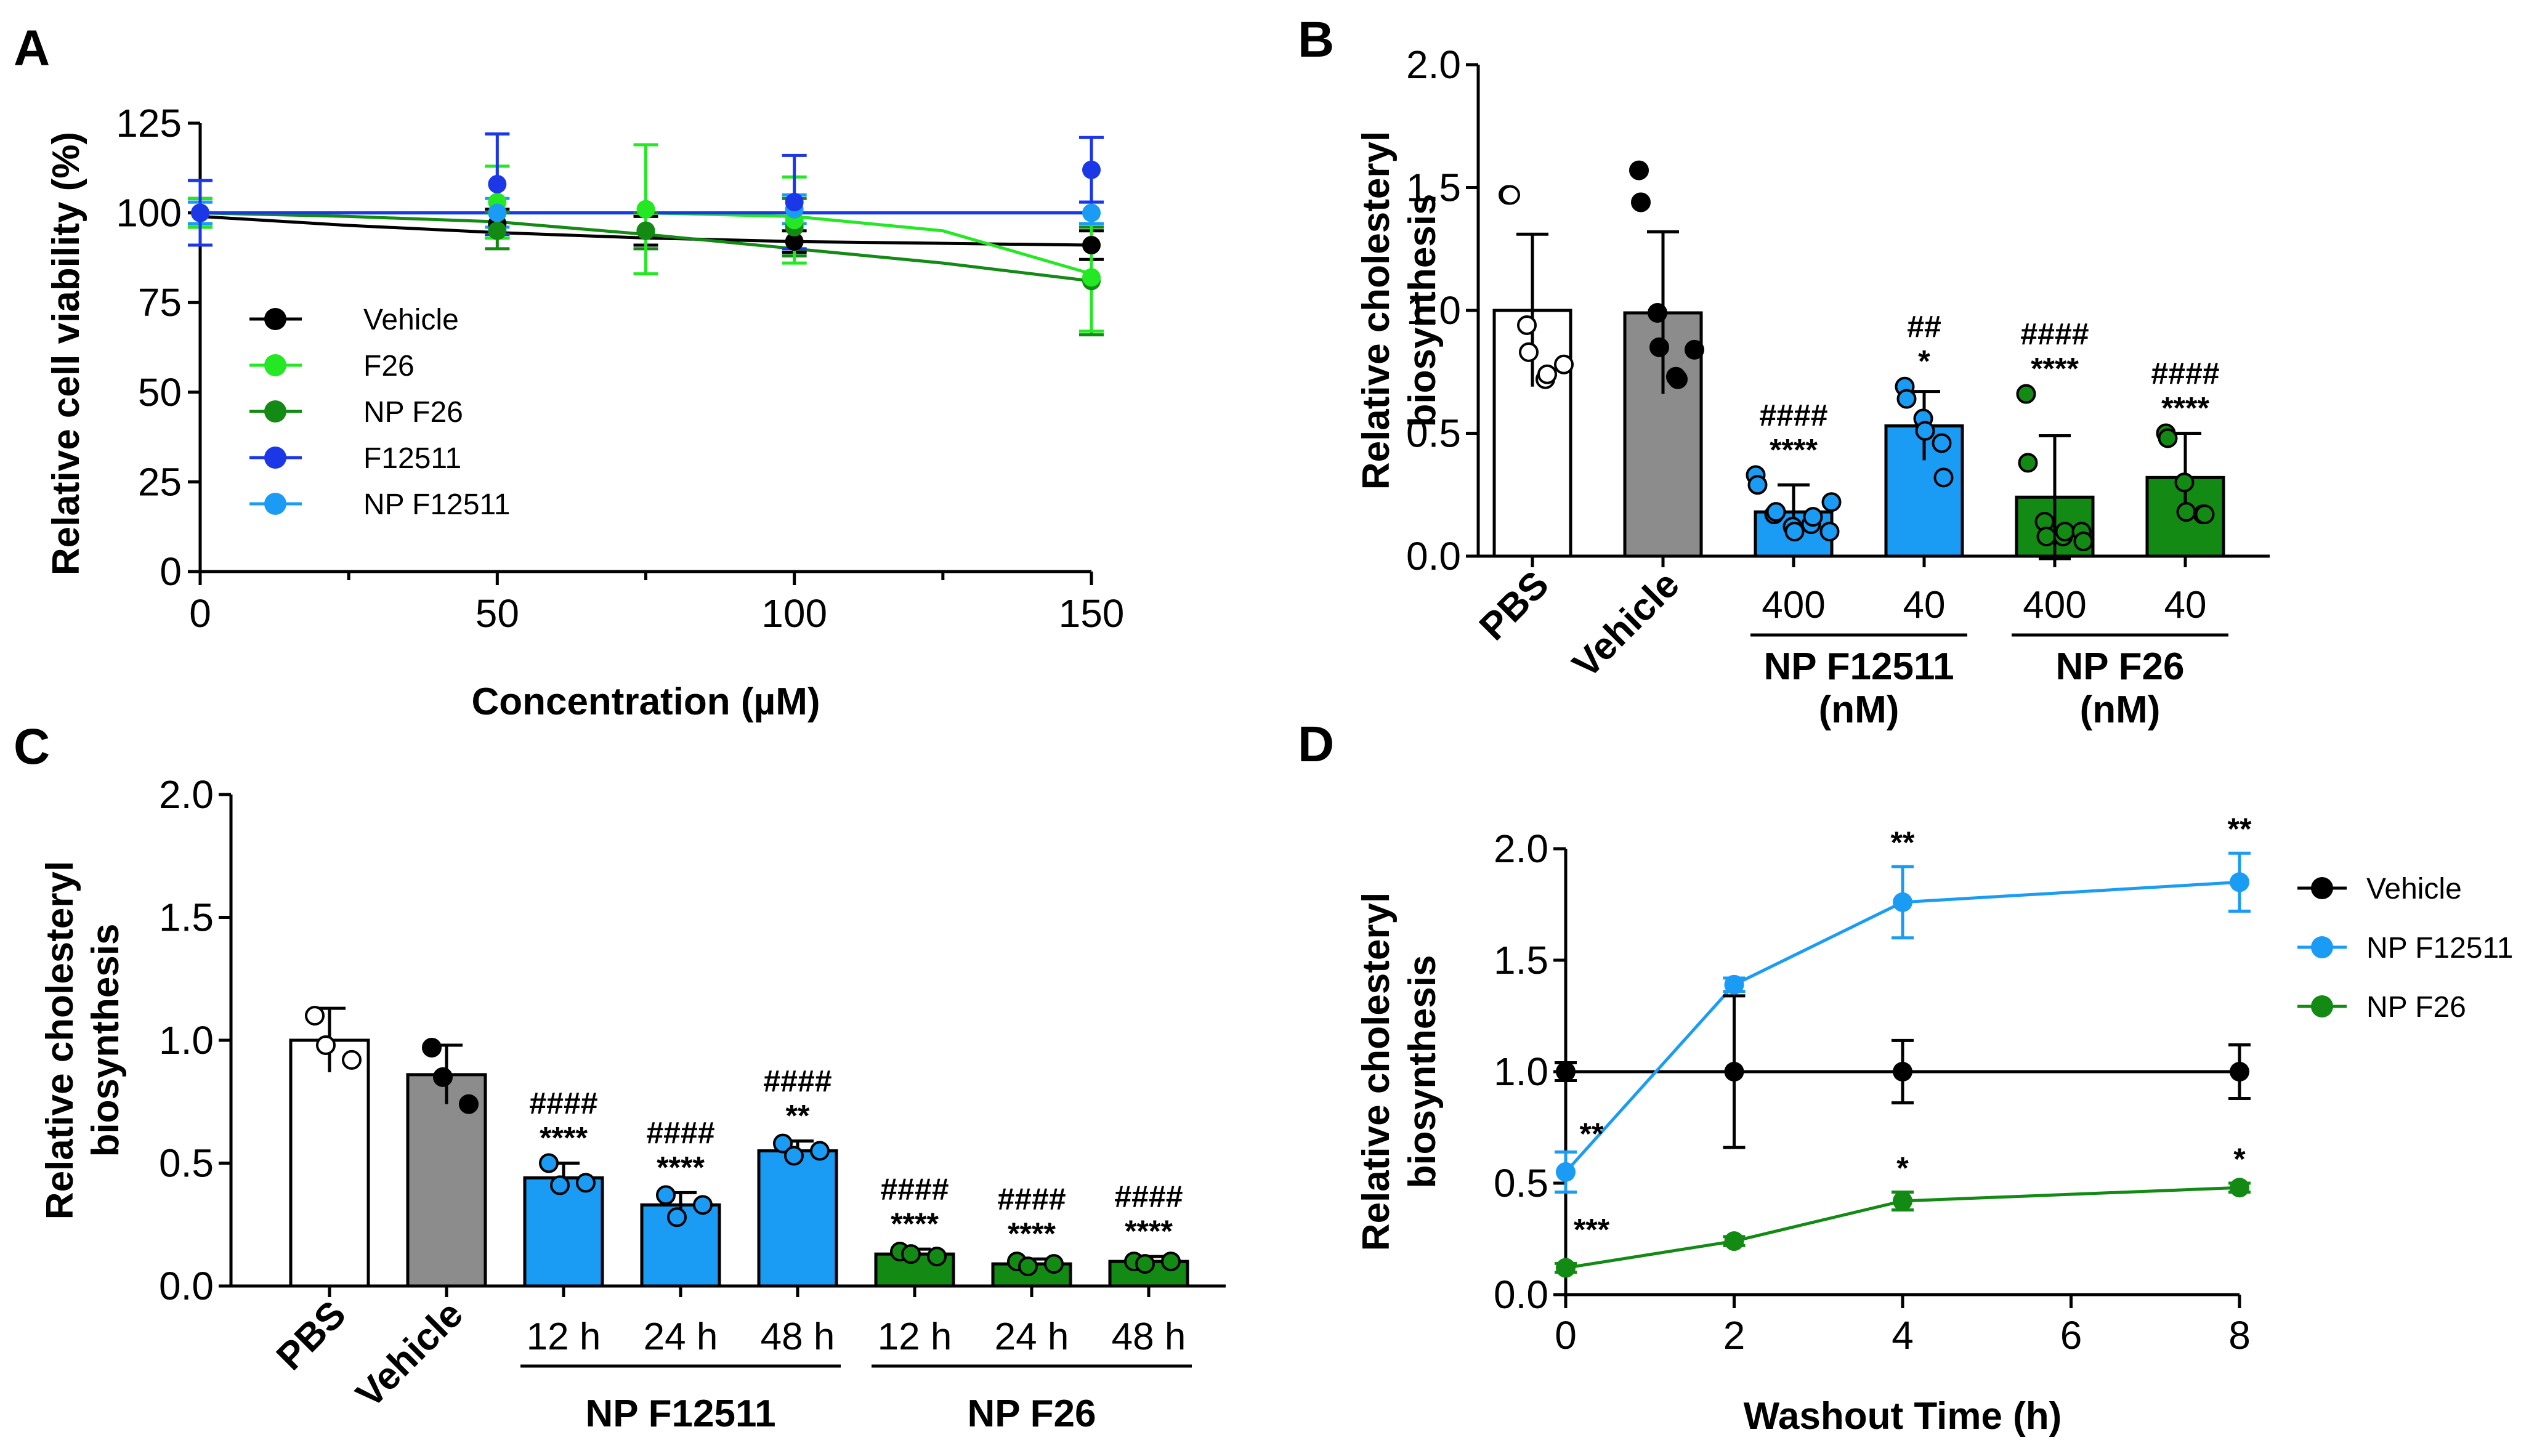 This screenshot has height=1456, width=2529. Describe the element at coordinates (32, 747) in the screenshot. I see `panel-label-c: C` at that location.